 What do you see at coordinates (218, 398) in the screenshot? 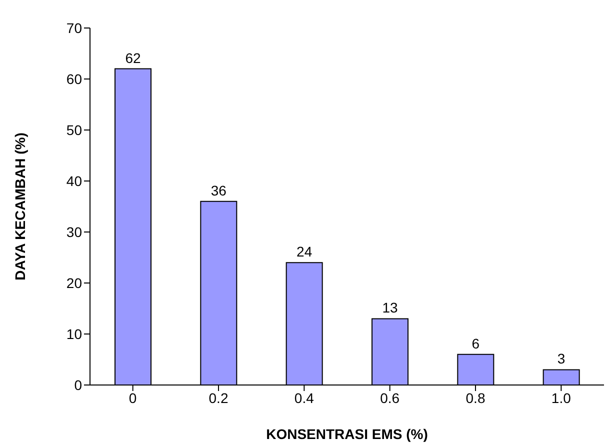
I see `x-tick-label: 0.2` at bounding box center [218, 398].